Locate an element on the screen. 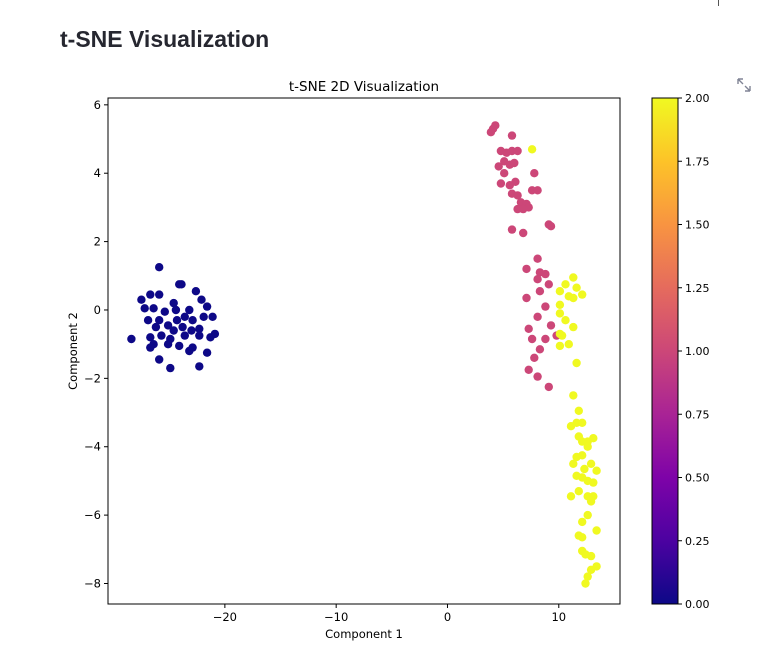  x-axis: −20 −10 0 10 is located at coordinates (389, 614).